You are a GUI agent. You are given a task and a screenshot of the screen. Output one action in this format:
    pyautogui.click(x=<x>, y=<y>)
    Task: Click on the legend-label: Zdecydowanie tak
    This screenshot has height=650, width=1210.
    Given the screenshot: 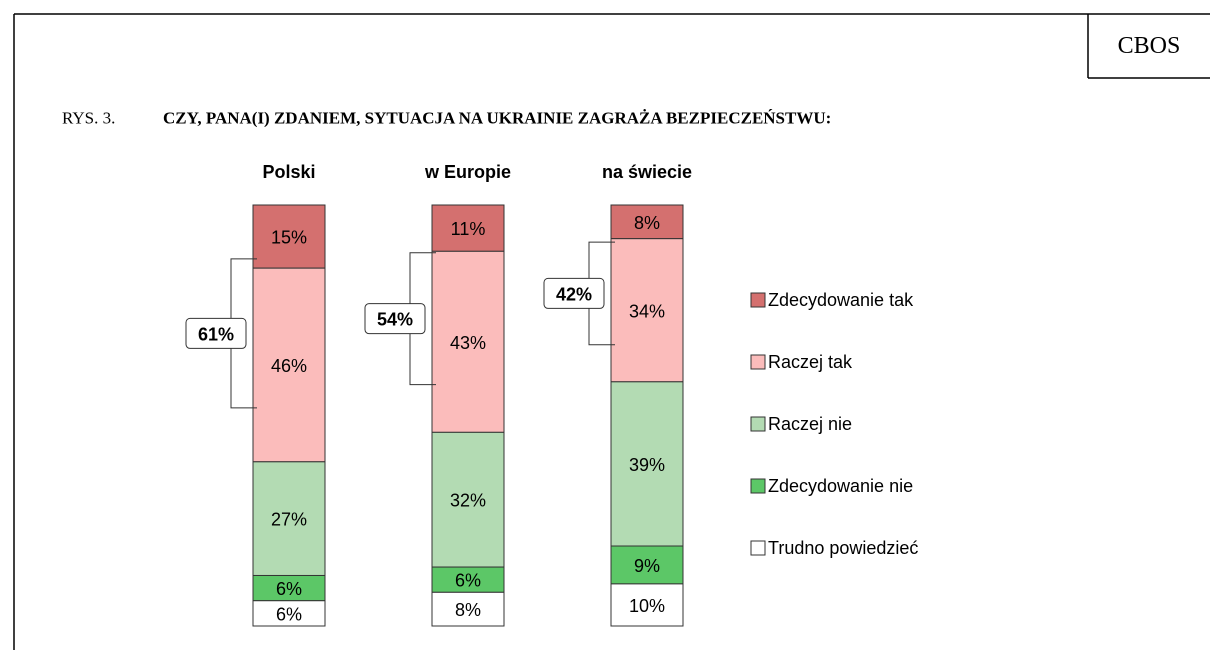 What is the action you would take?
    pyautogui.click(x=841, y=300)
    